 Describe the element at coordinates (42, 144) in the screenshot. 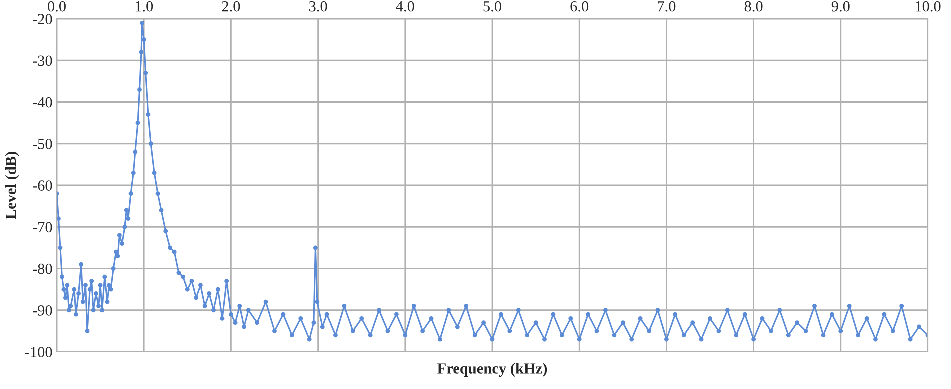

I see `y-tick-label: -50` at that location.